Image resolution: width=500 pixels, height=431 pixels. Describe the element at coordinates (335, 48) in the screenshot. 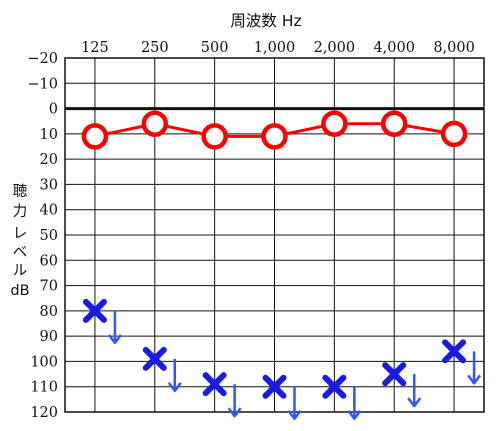

I see `x-tick-label: 2,000` at that location.